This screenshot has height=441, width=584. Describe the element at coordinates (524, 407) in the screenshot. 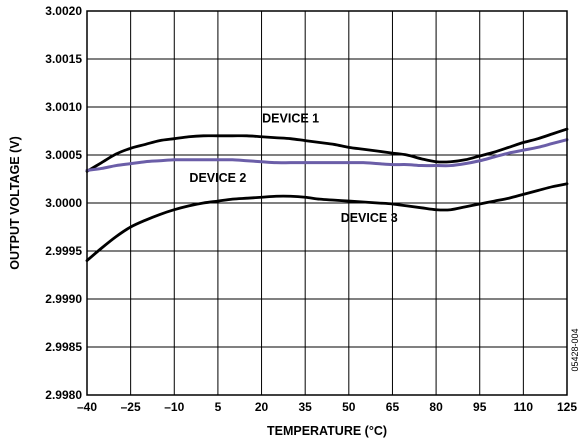

I see `x-tick-label: 110` at that location.